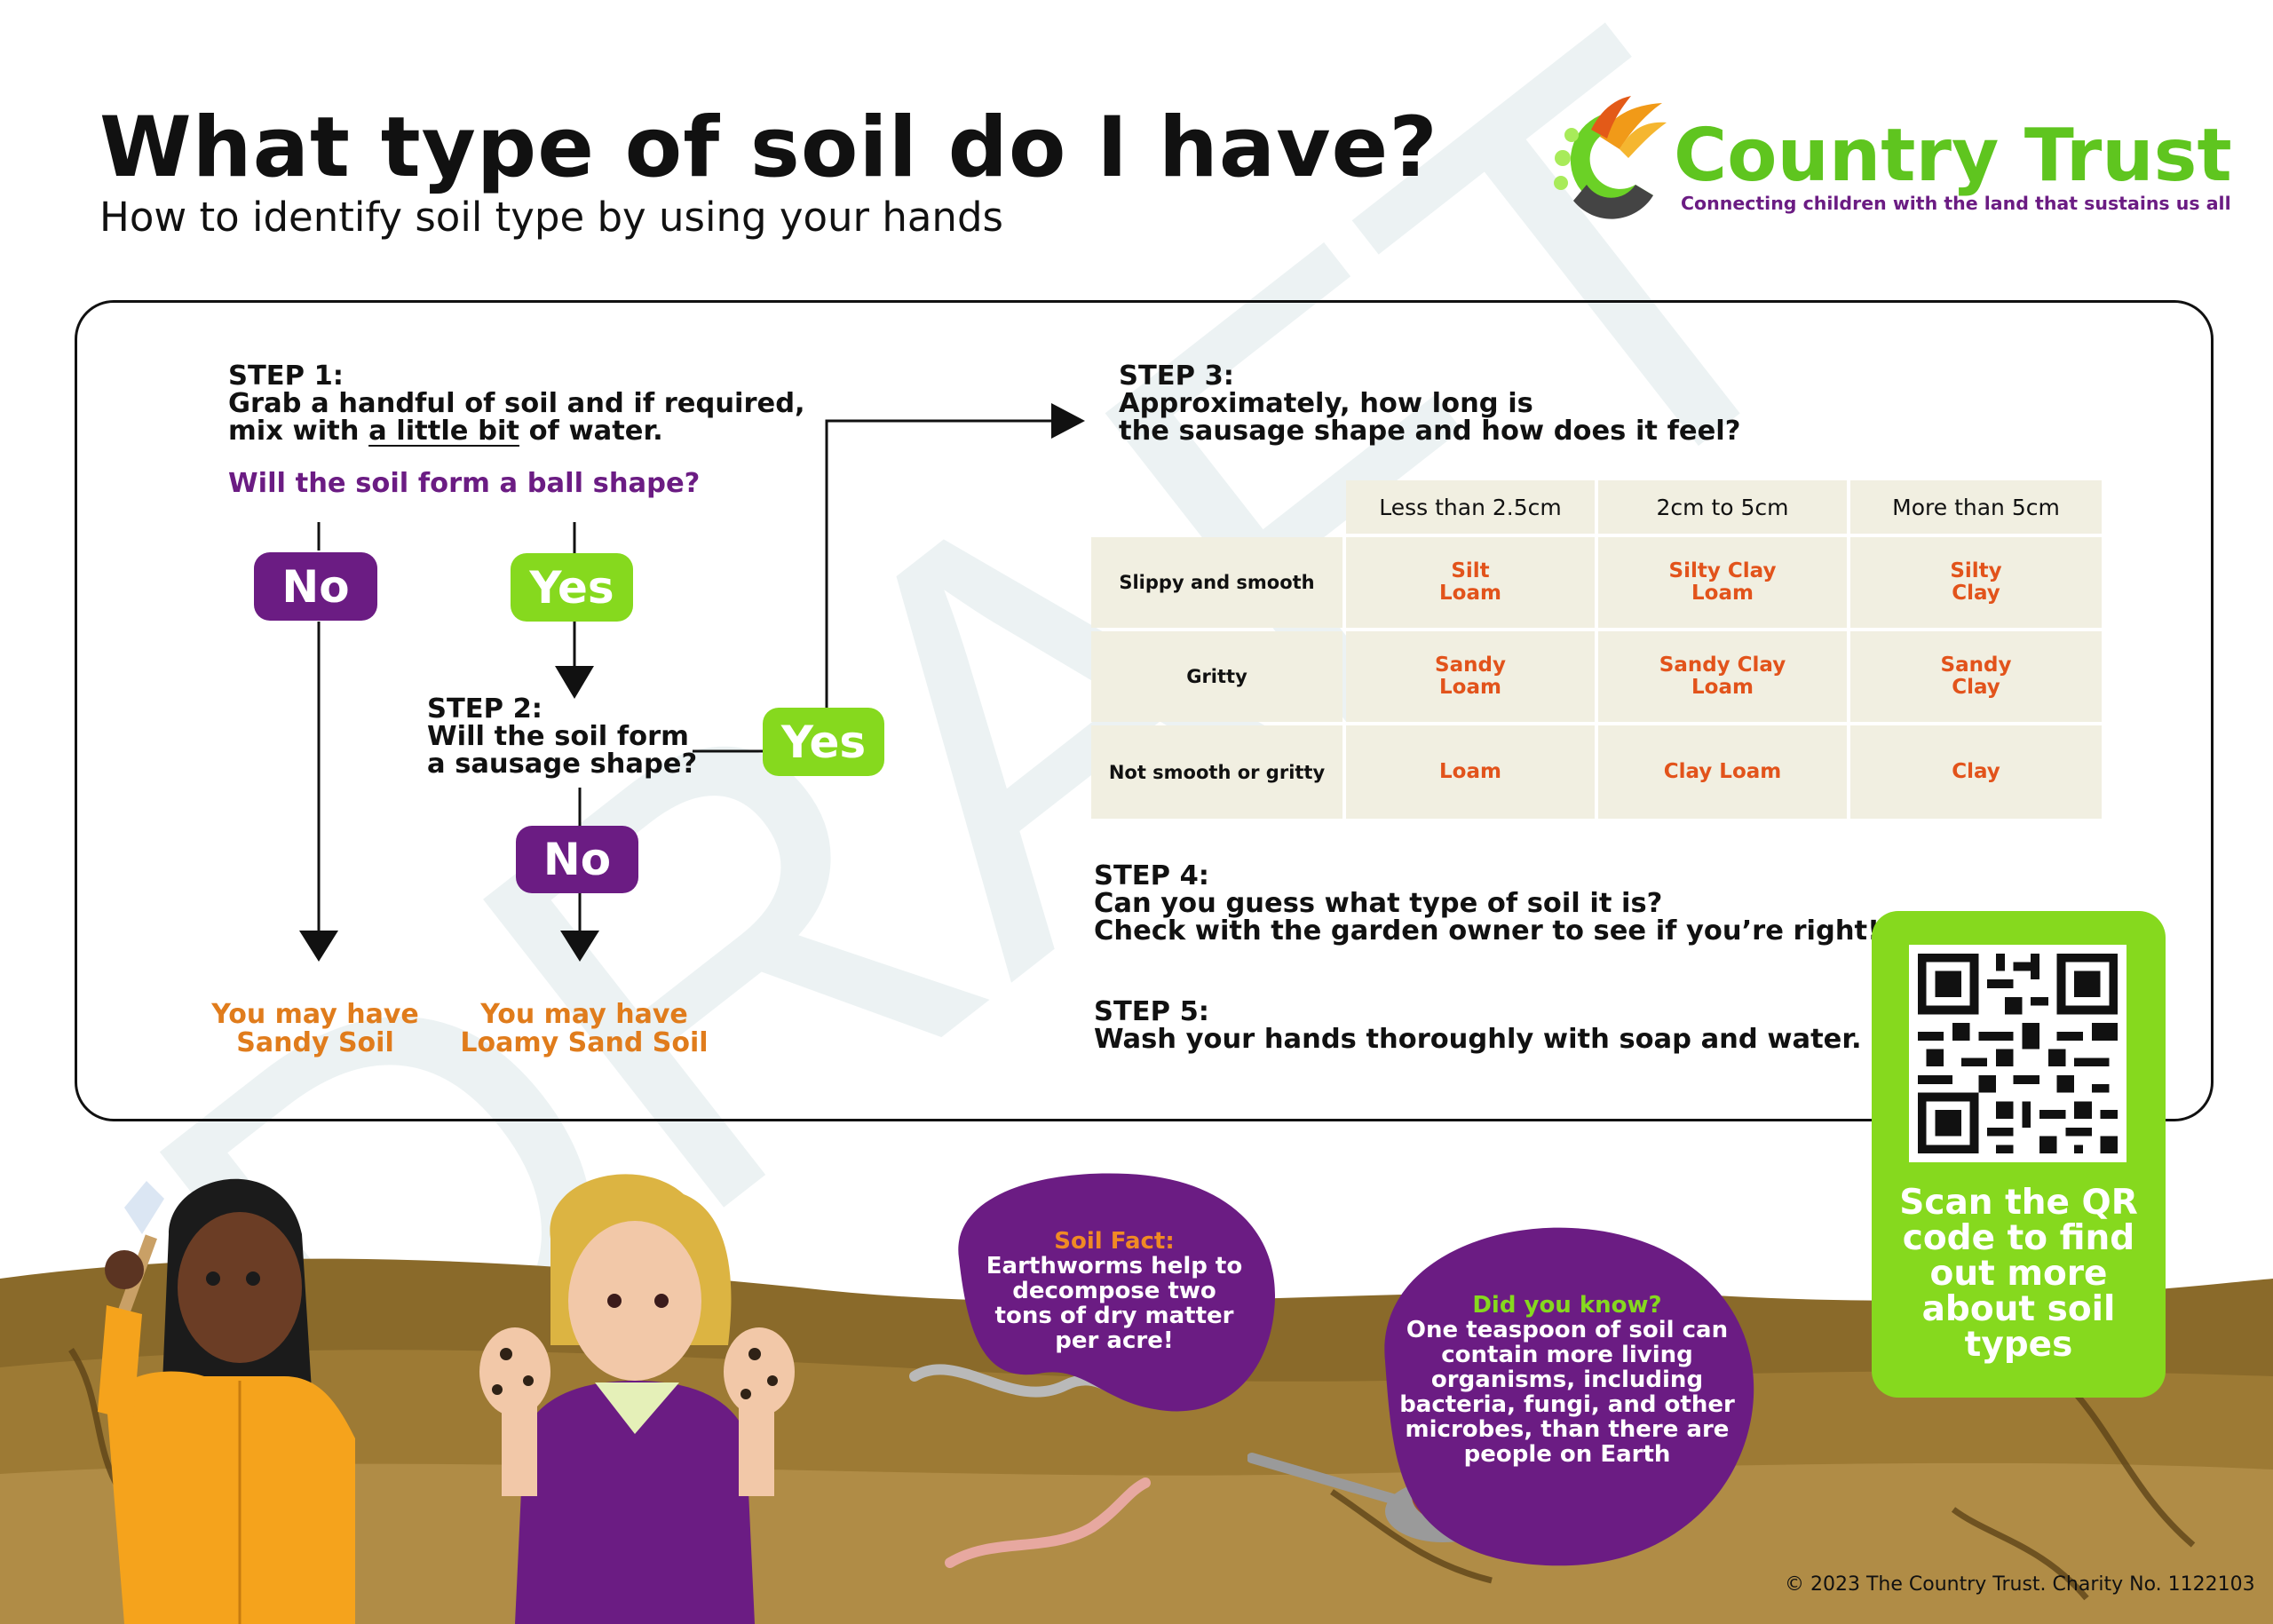 The width and height of the screenshot is (2273, 1624). Describe the element at coordinates (2018, 1203) in the screenshot. I see `qr-caption-line: Scan the QR` at that location.